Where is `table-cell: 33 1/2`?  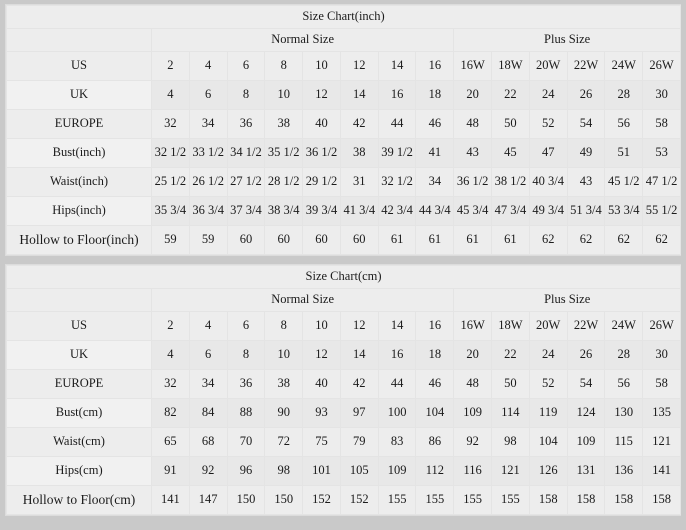
table-cell: 33 1/2 is located at coordinates (208, 153).